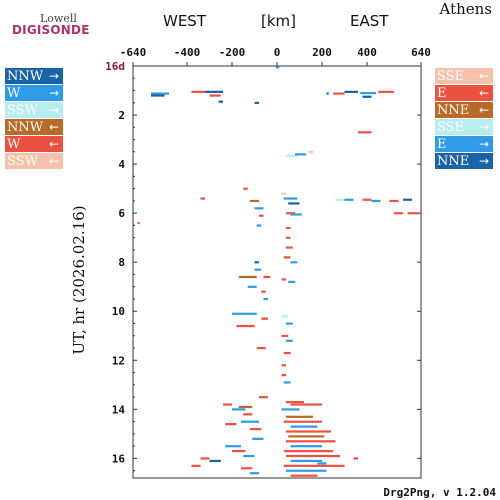 Image resolution: width=500 pixels, height=500 pixels. I want to click on legend-right-item-sse-0: SSE ←, so click(464, 76).